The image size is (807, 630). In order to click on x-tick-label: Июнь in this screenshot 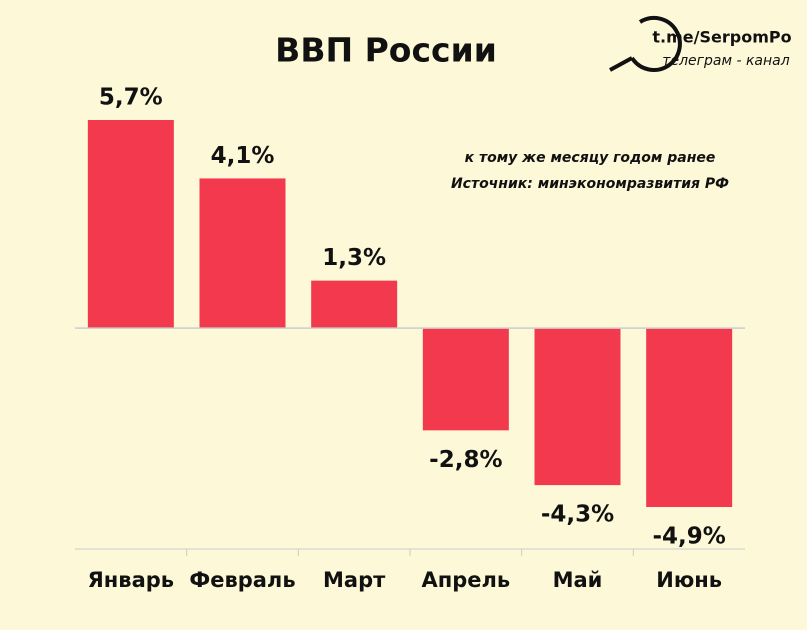, I will do `click(689, 580)`.